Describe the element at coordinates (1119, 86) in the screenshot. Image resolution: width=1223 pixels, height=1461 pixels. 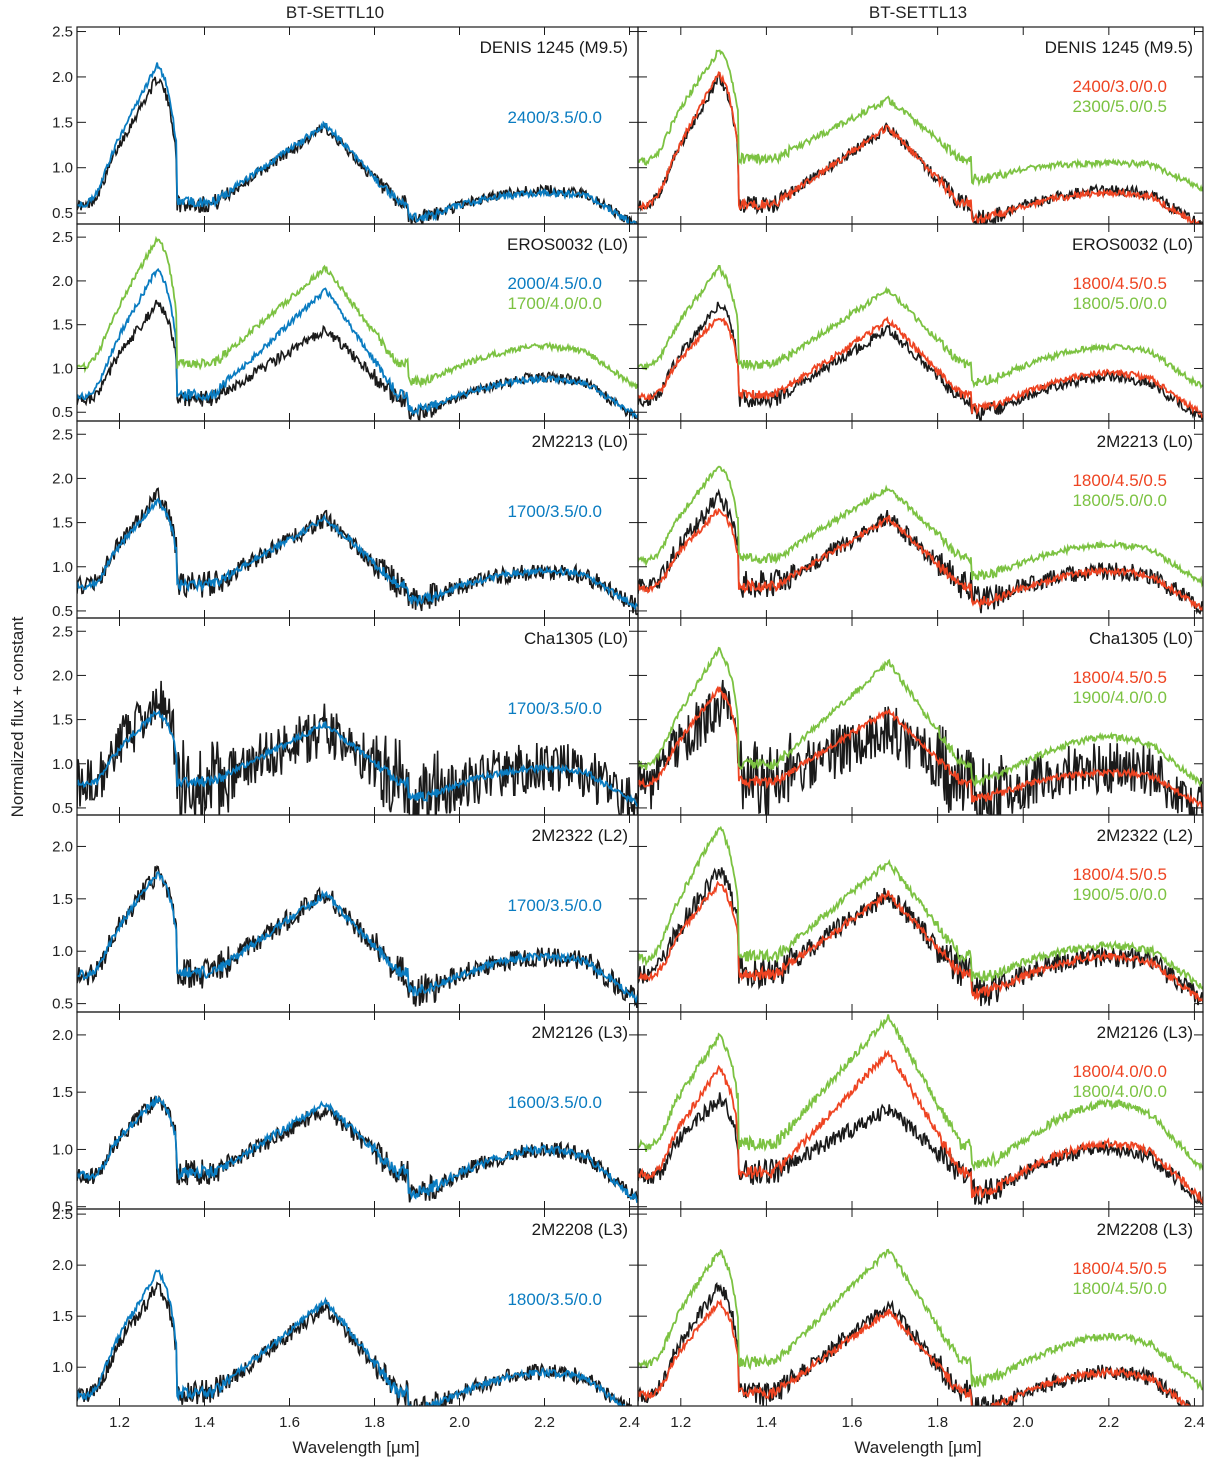
I see `model-label: 2400/3.0/0.0` at that location.